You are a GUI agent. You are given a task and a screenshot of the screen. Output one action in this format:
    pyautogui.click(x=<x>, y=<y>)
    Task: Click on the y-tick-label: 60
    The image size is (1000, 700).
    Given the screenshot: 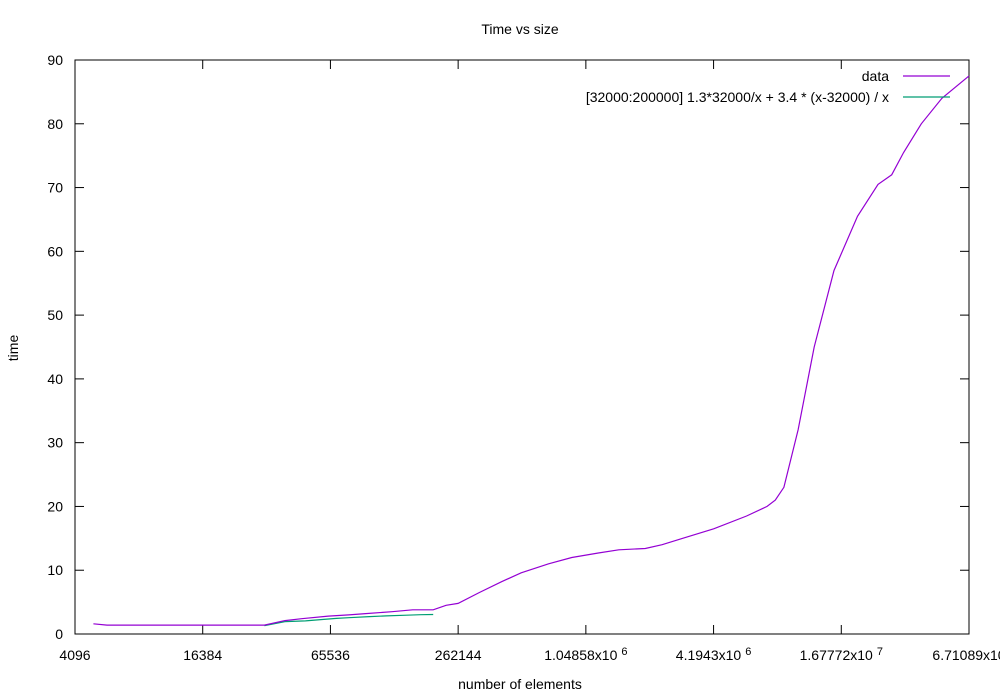 What is the action you would take?
    pyautogui.click(x=55, y=251)
    